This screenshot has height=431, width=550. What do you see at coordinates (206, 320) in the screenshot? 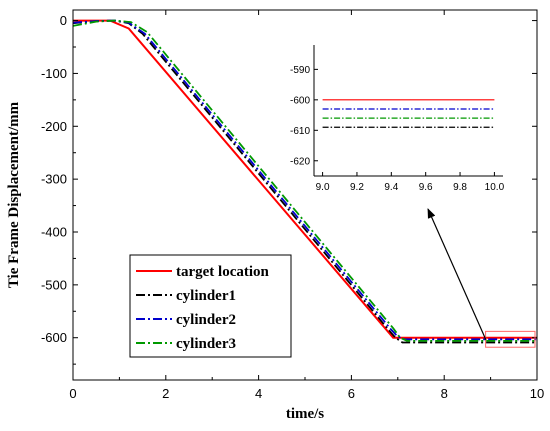
I see `legend-label-cylinder2: cylinder2` at bounding box center [206, 320].